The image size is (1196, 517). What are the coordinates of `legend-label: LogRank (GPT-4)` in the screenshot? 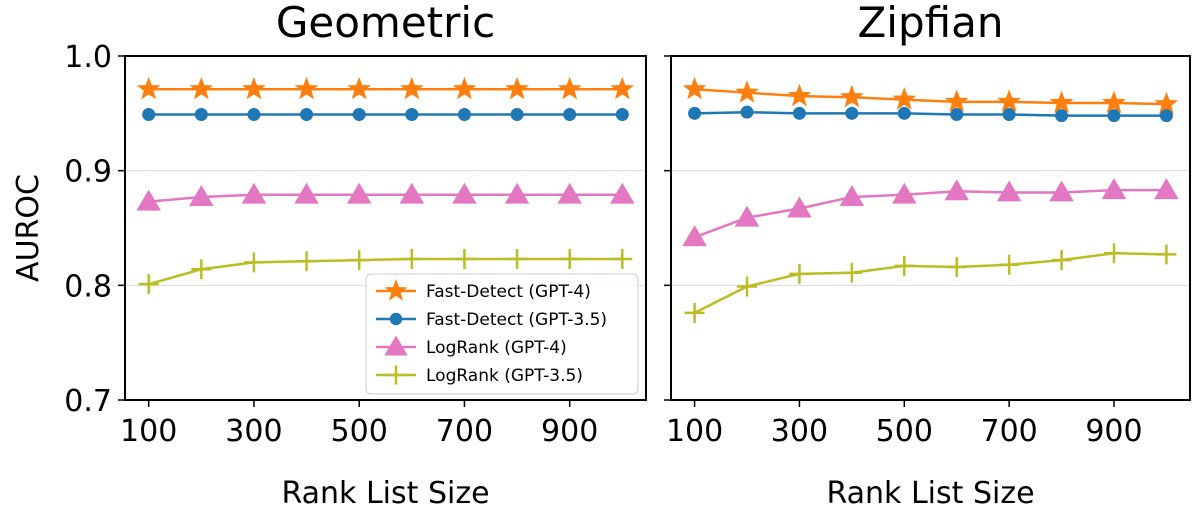 It's located at (496, 348).